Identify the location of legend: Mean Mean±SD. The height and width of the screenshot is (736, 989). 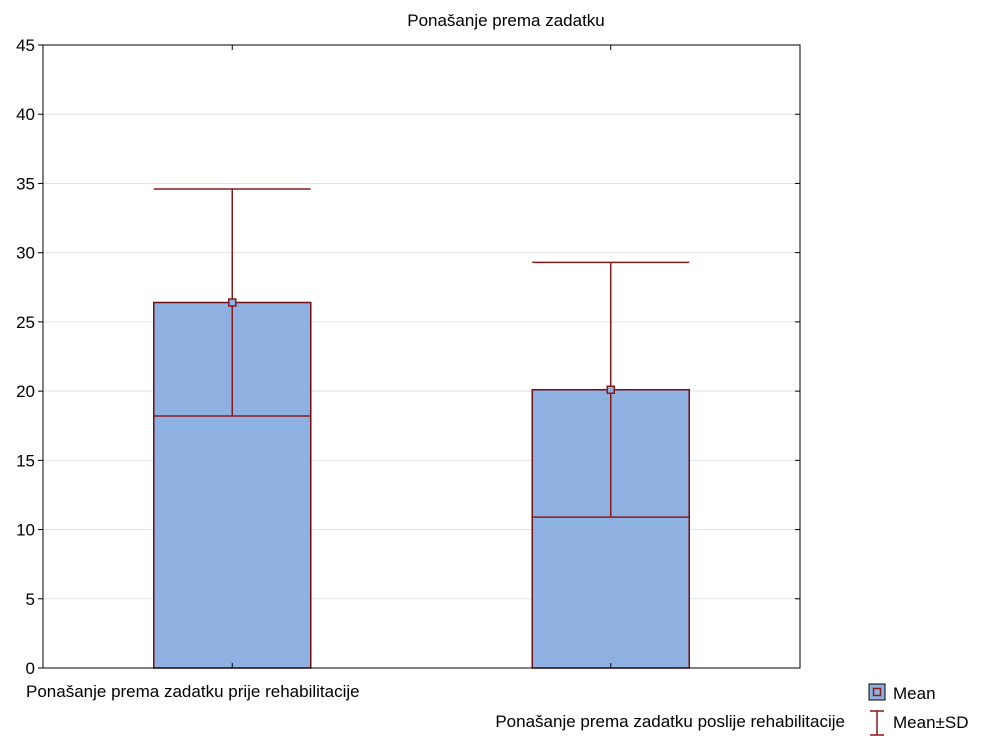
(918, 709).